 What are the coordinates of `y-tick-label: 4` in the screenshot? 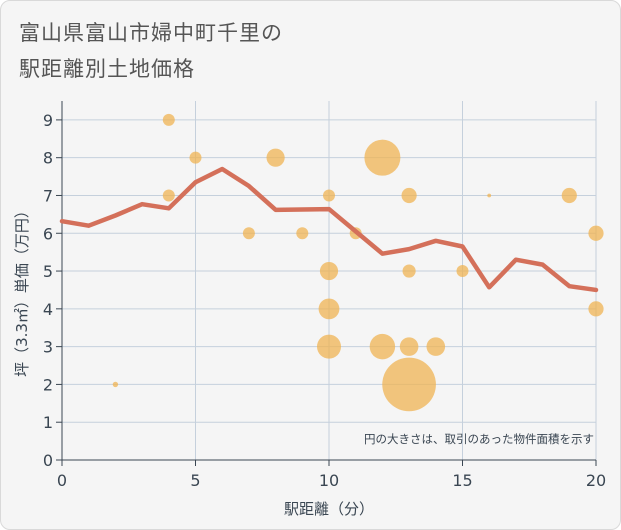 It's located at (48, 309).